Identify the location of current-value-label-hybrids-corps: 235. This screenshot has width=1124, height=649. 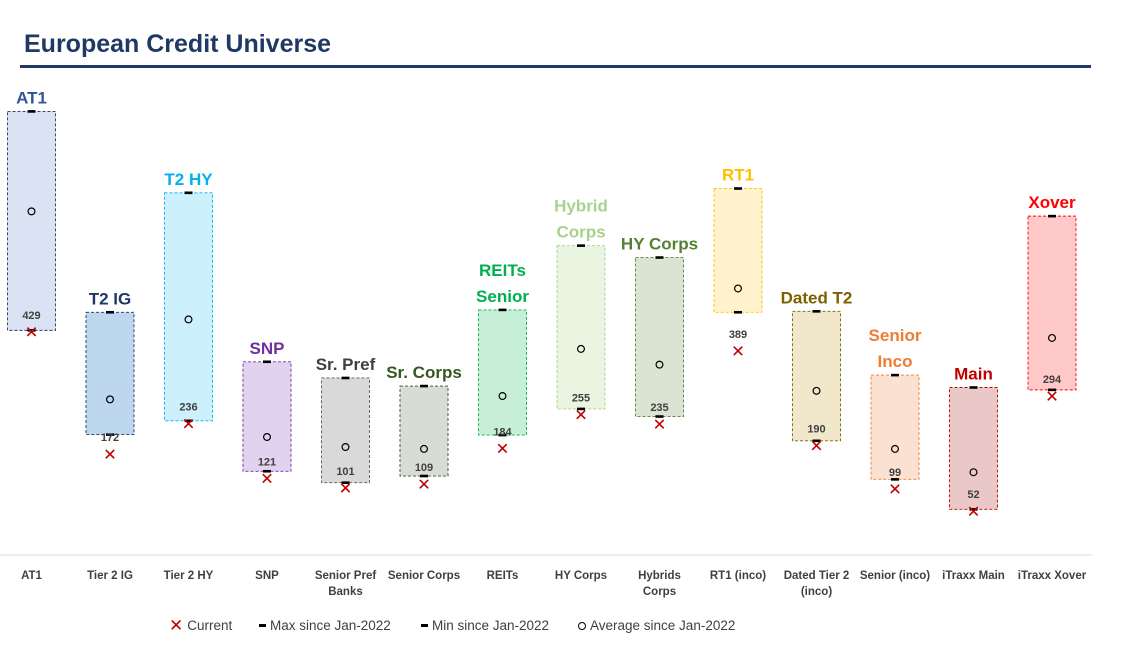
(659, 408).